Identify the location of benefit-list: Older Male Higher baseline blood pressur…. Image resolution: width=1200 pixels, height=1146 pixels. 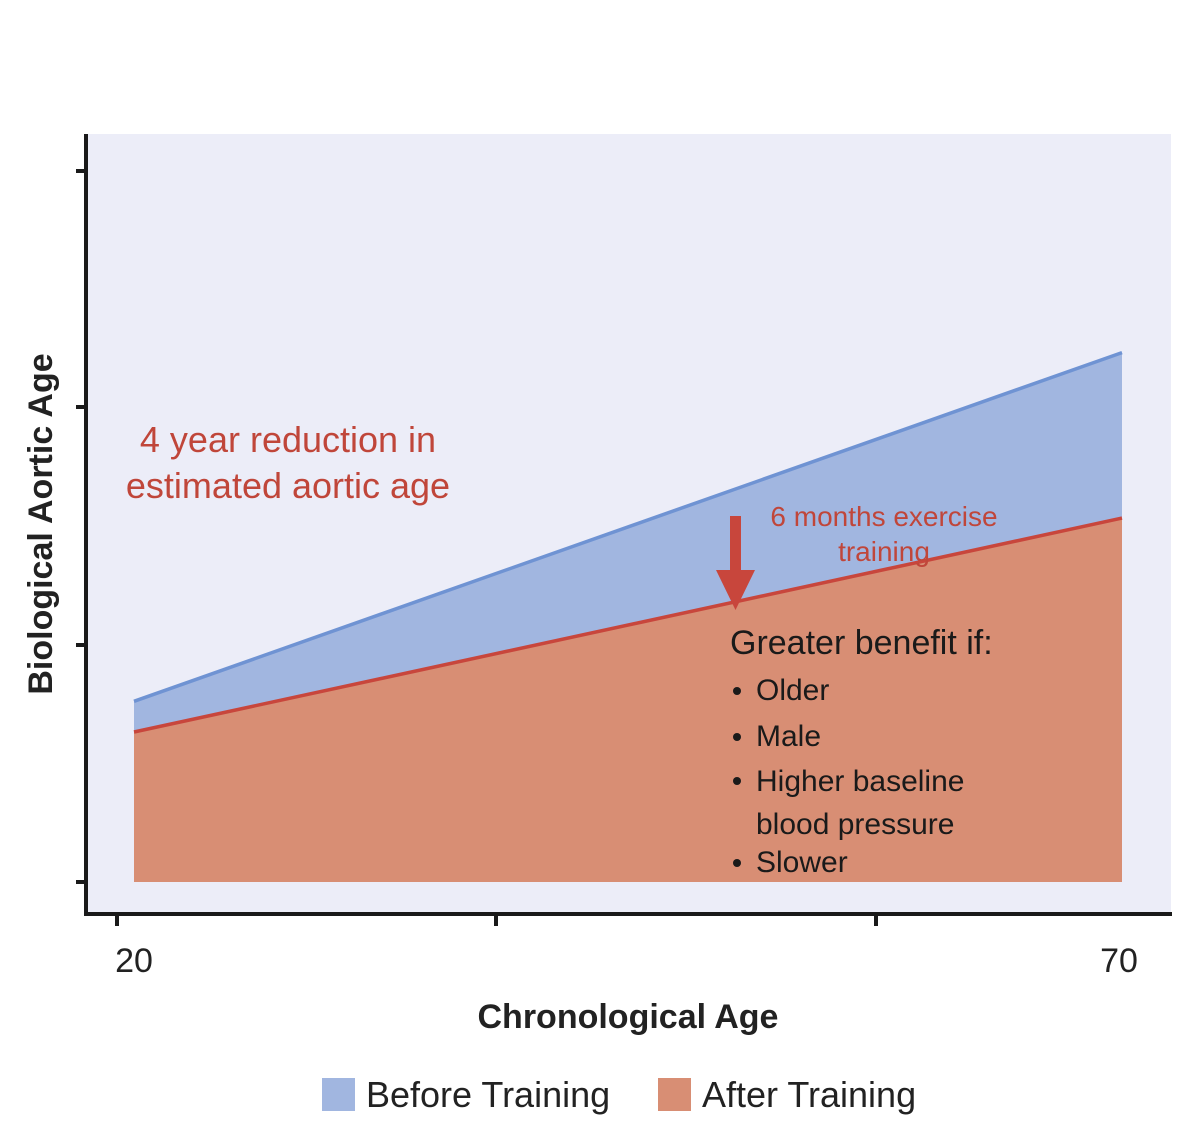
(848, 776).